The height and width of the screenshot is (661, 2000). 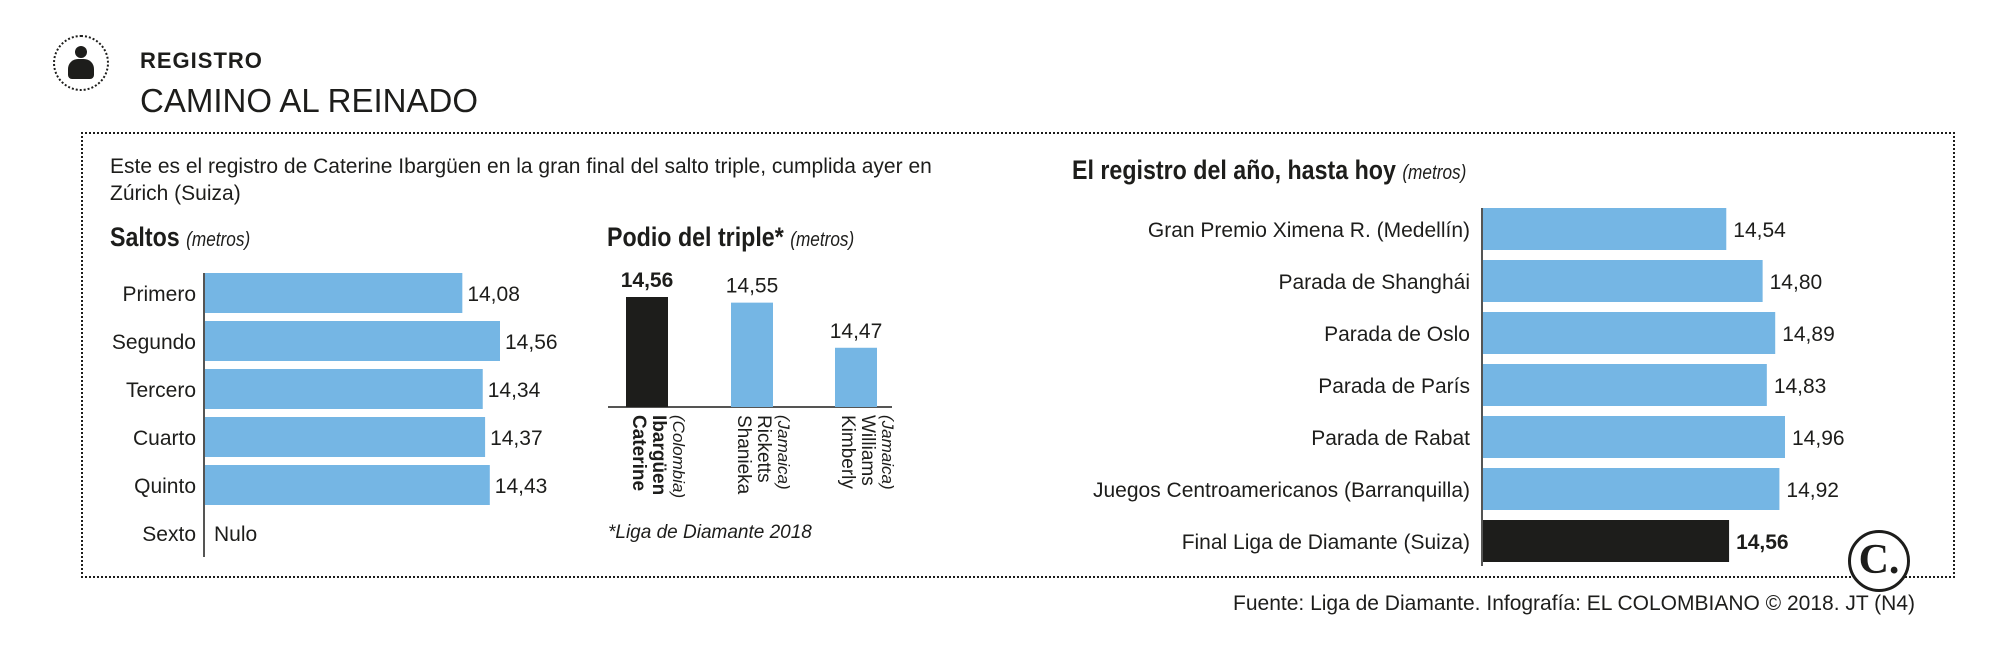 What do you see at coordinates (647, 280) in the screenshot?
I see `podio-value-label: 14,56` at bounding box center [647, 280].